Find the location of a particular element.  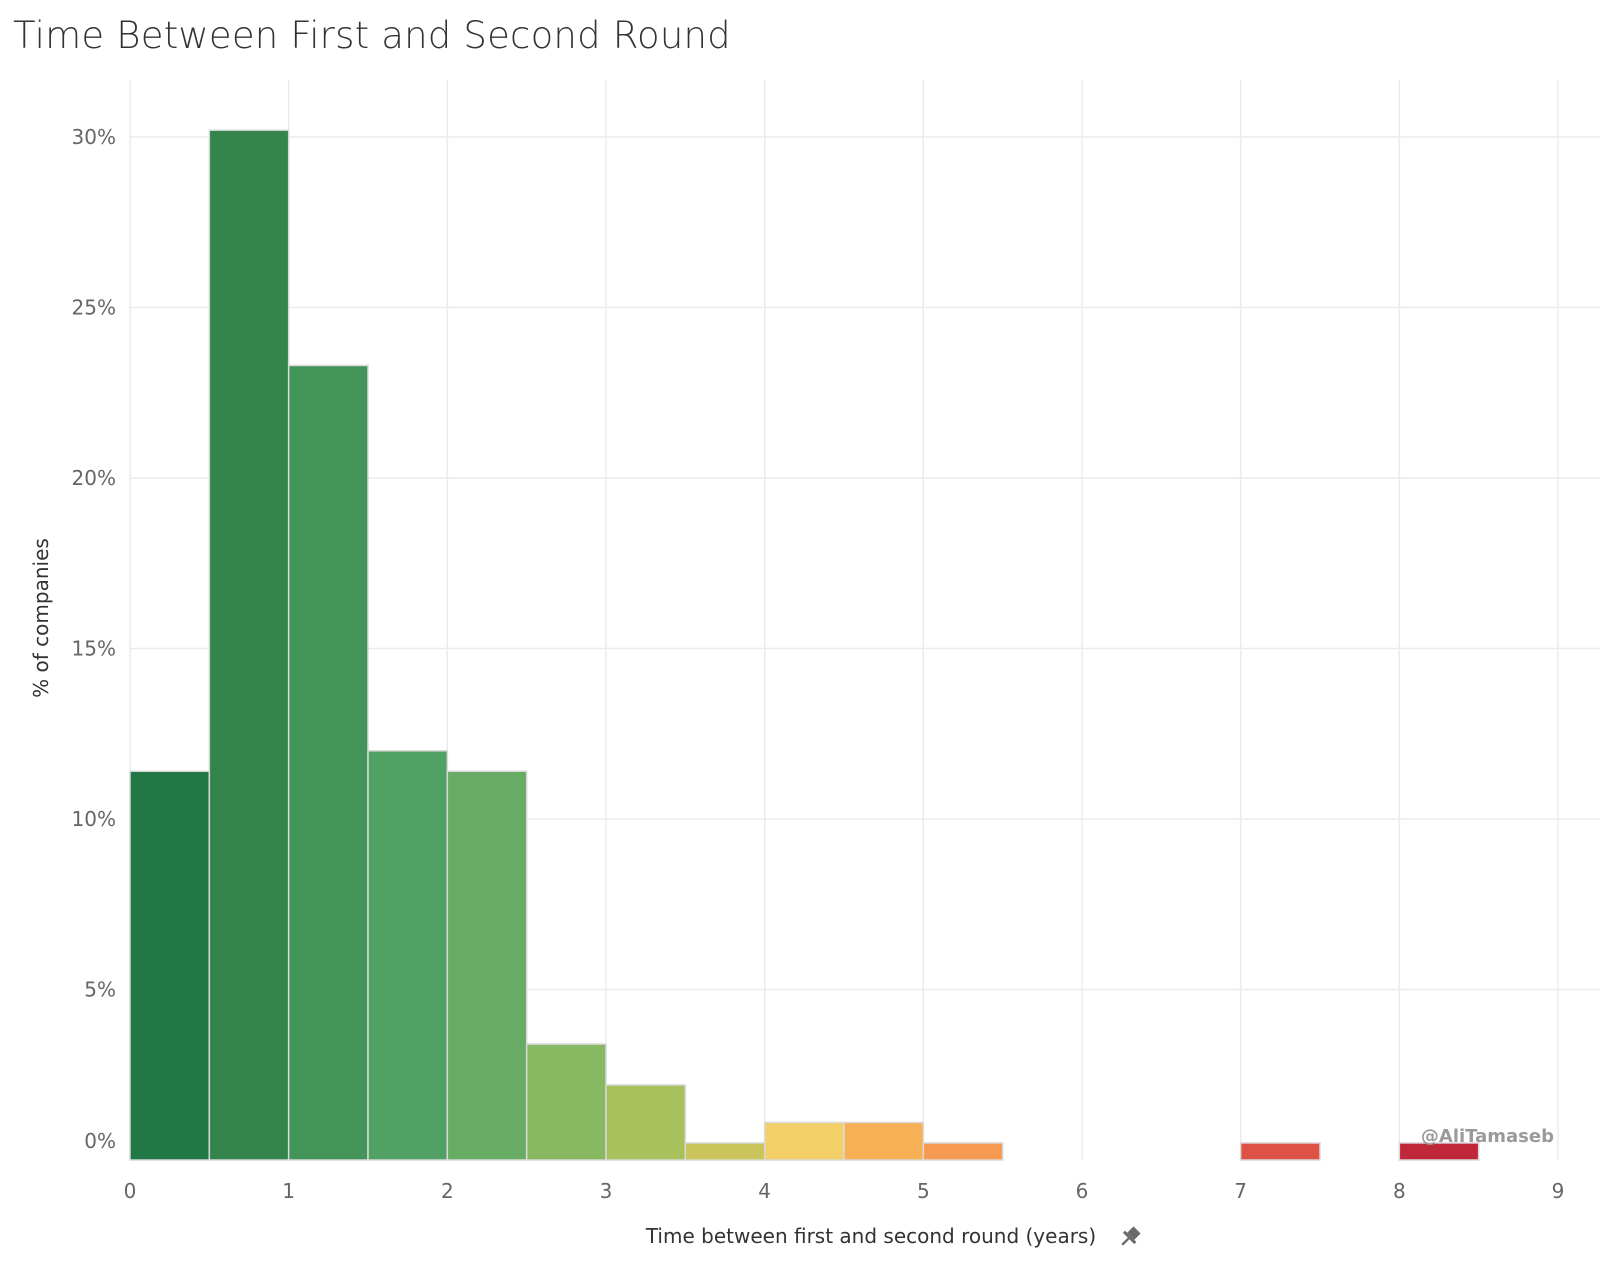

x-tick-label: 0 is located at coordinates (130, 1191).